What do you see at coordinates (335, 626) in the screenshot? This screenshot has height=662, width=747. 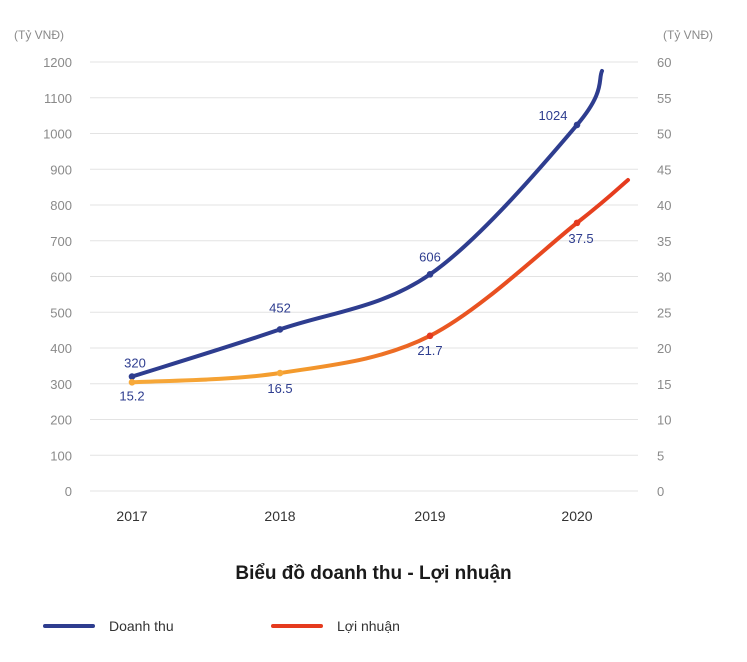 I see `legend-item-loi-nhuan: Lợi nhuận` at bounding box center [335, 626].